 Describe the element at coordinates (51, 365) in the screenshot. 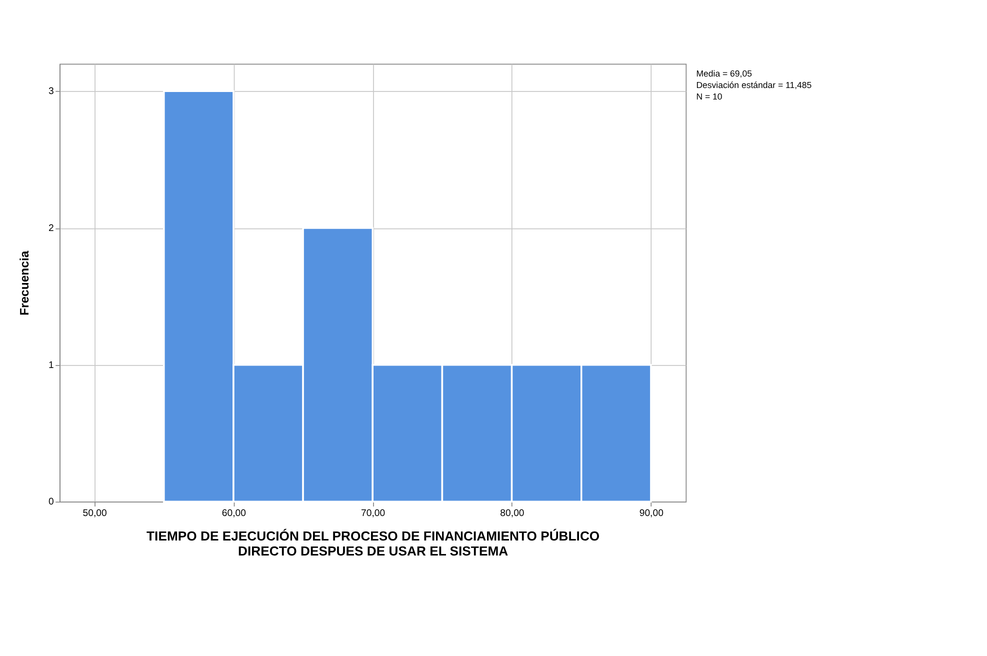

I see `y-tick-label: 1` at that location.